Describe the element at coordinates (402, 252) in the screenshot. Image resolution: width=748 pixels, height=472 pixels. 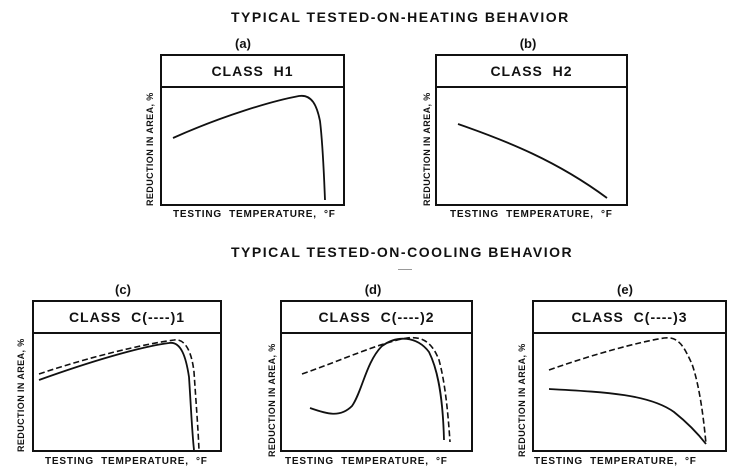
I see `heading-cooling: TYPICAL TESTED-ON-COOLING BEHAVIOR` at that location.